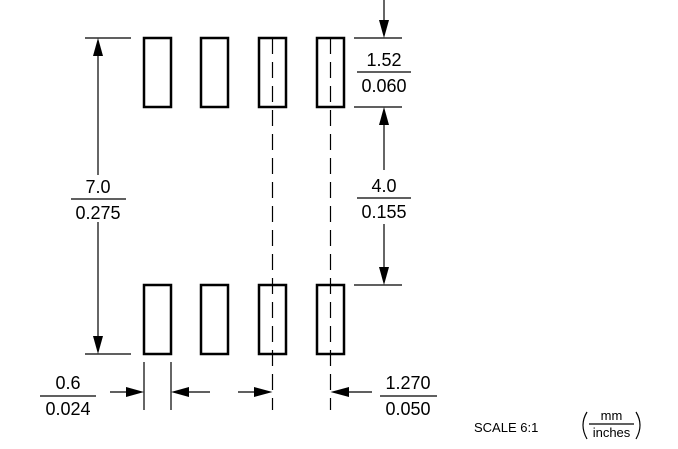 This screenshot has width=678, height=449. What do you see at coordinates (506, 427) in the screenshot?
I see `scale-label: SCALE 6:1` at bounding box center [506, 427].